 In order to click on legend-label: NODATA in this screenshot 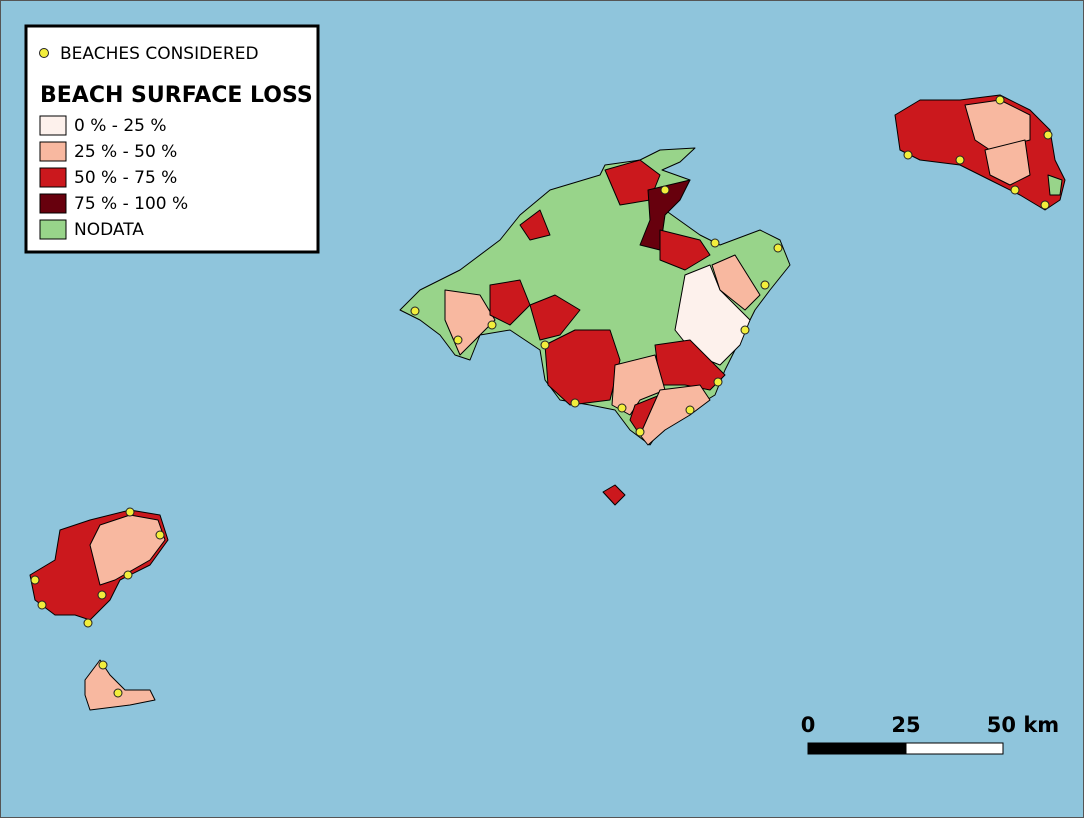, I will do `click(109, 230)`.